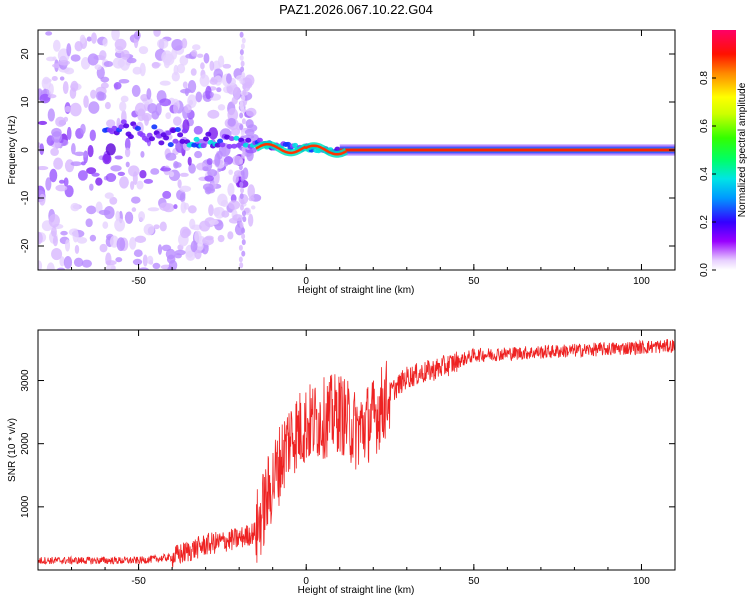  Describe the element at coordinates (12, 450) in the screenshot. I see `snr-y-axis-label: SNR (10 * v/v)` at that location.